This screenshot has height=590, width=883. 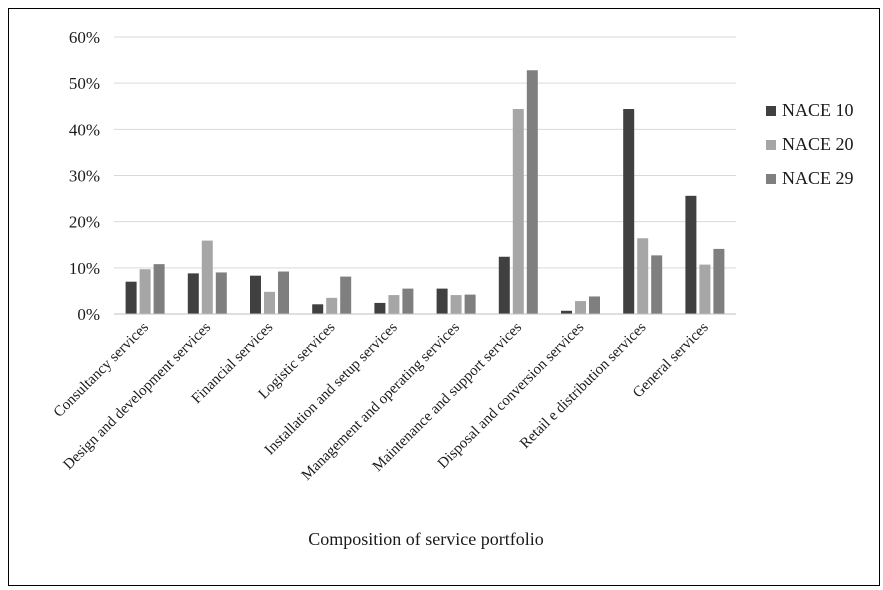 I want to click on y-tick-label: 20%, so click(x=84, y=222).